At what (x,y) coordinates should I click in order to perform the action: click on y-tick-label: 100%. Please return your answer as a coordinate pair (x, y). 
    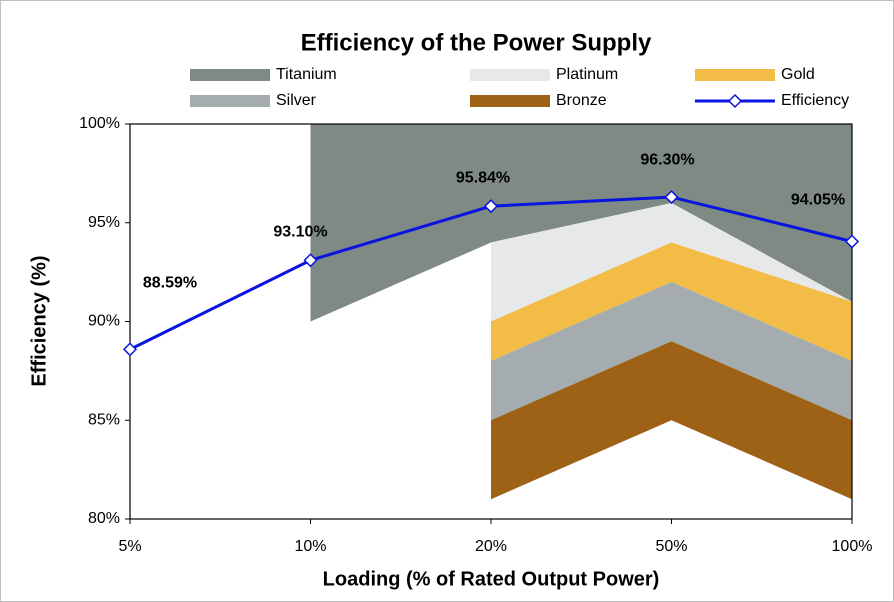
    Looking at the image, I should click on (99, 123).